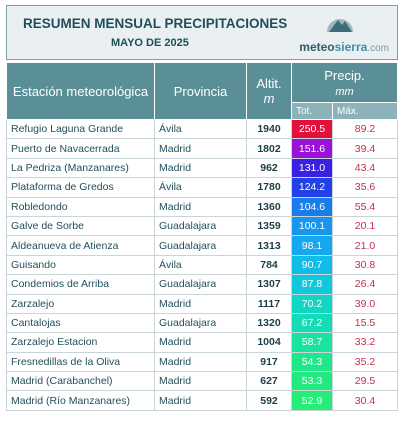  I want to click on total-cell: 70.2, so click(312, 303).